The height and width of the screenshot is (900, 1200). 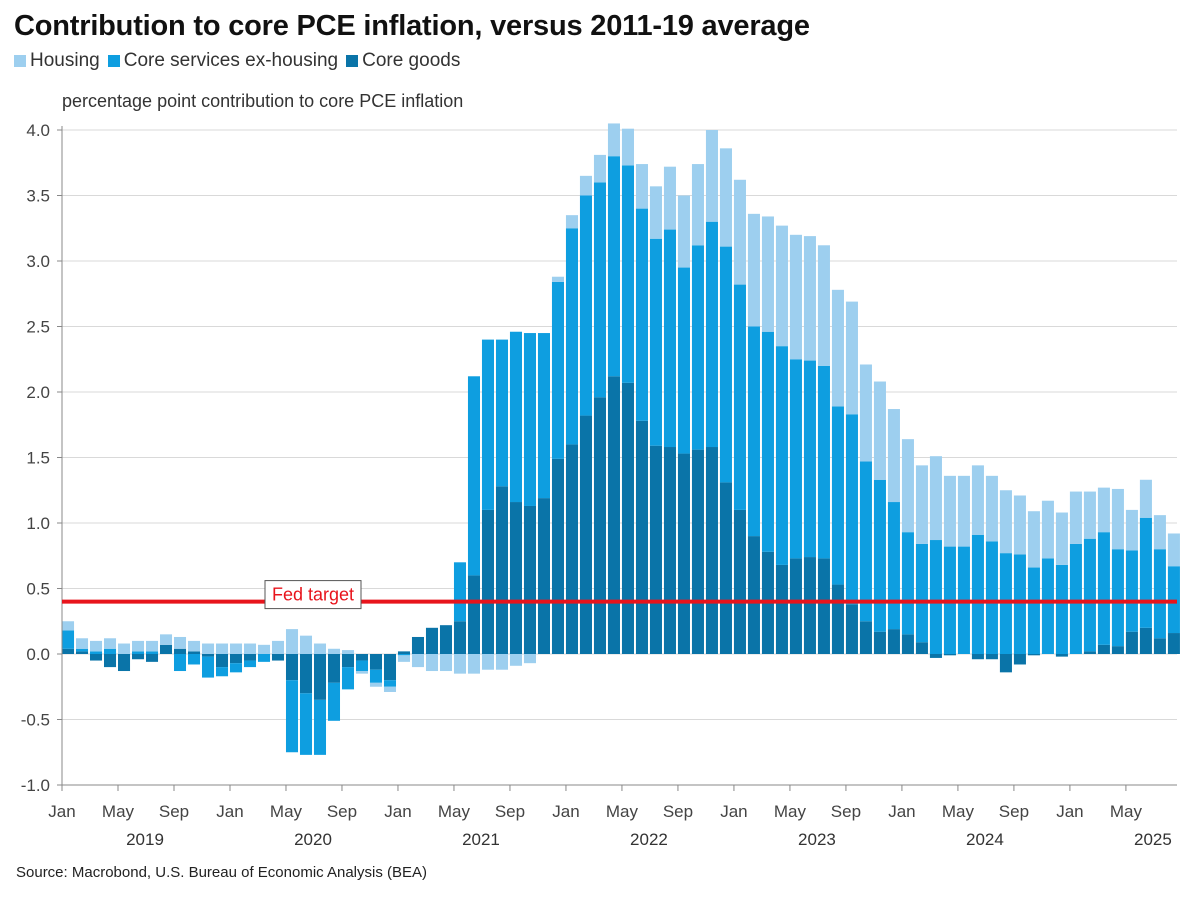 I want to click on legend-swatch-goods, so click(x=352, y=61).